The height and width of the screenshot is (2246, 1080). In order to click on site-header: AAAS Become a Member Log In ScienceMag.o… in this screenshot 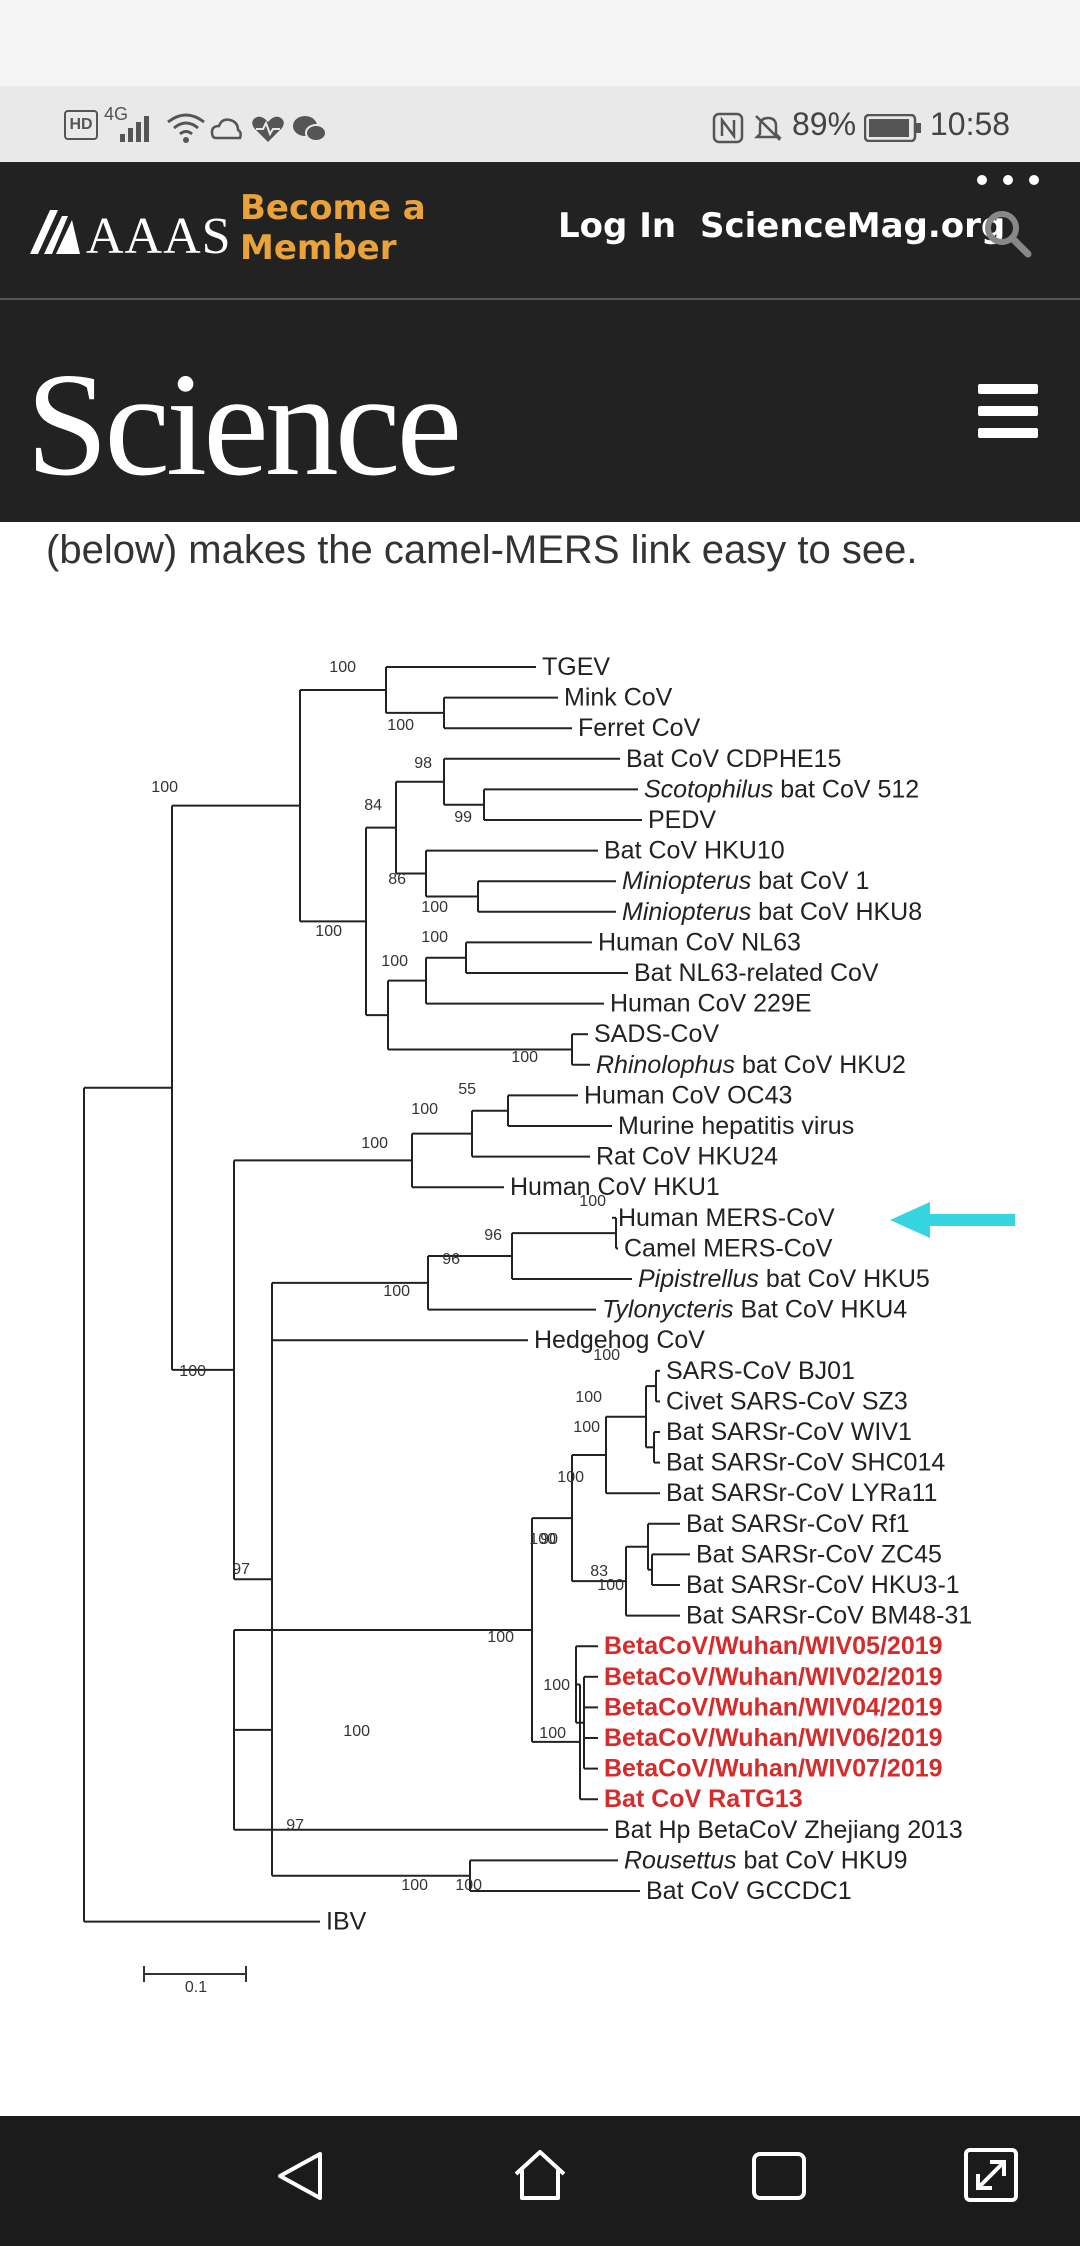, I will do `click(540, 231)`.